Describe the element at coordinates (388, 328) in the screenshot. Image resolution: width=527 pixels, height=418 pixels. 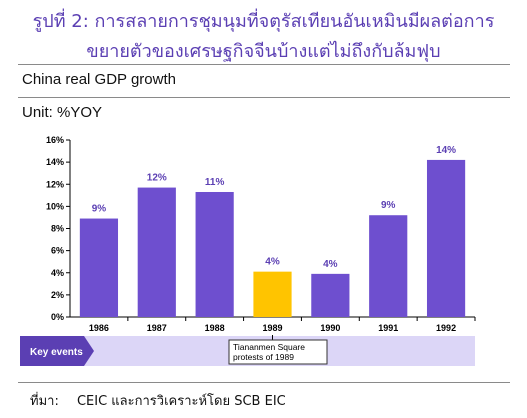
I see `x-tick-label: 1991` at that location.